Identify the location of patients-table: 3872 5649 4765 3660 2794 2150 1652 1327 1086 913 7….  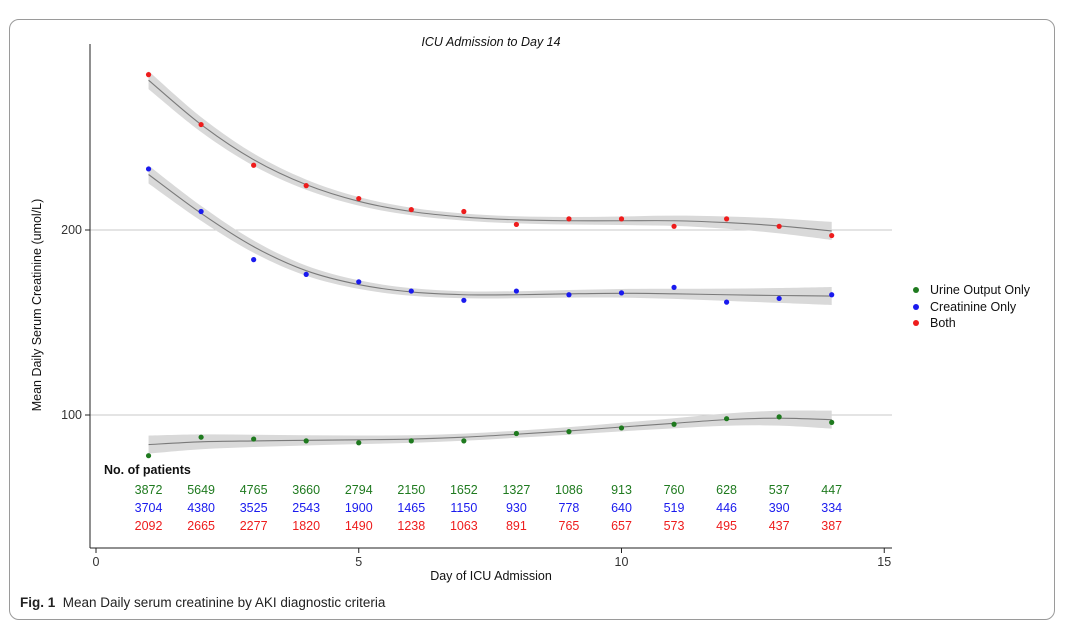
(489, 508).